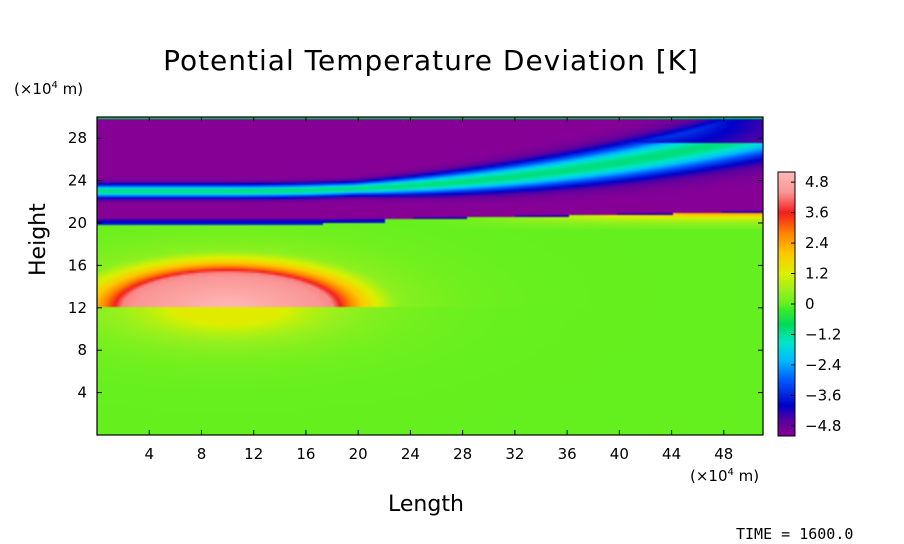 The height and width of the screenshot is (544, 904). Describe the element at coordinates (431, 60) in the screenshot. I see `chart-title: Potential Temperature Deviation [K]` at that location.